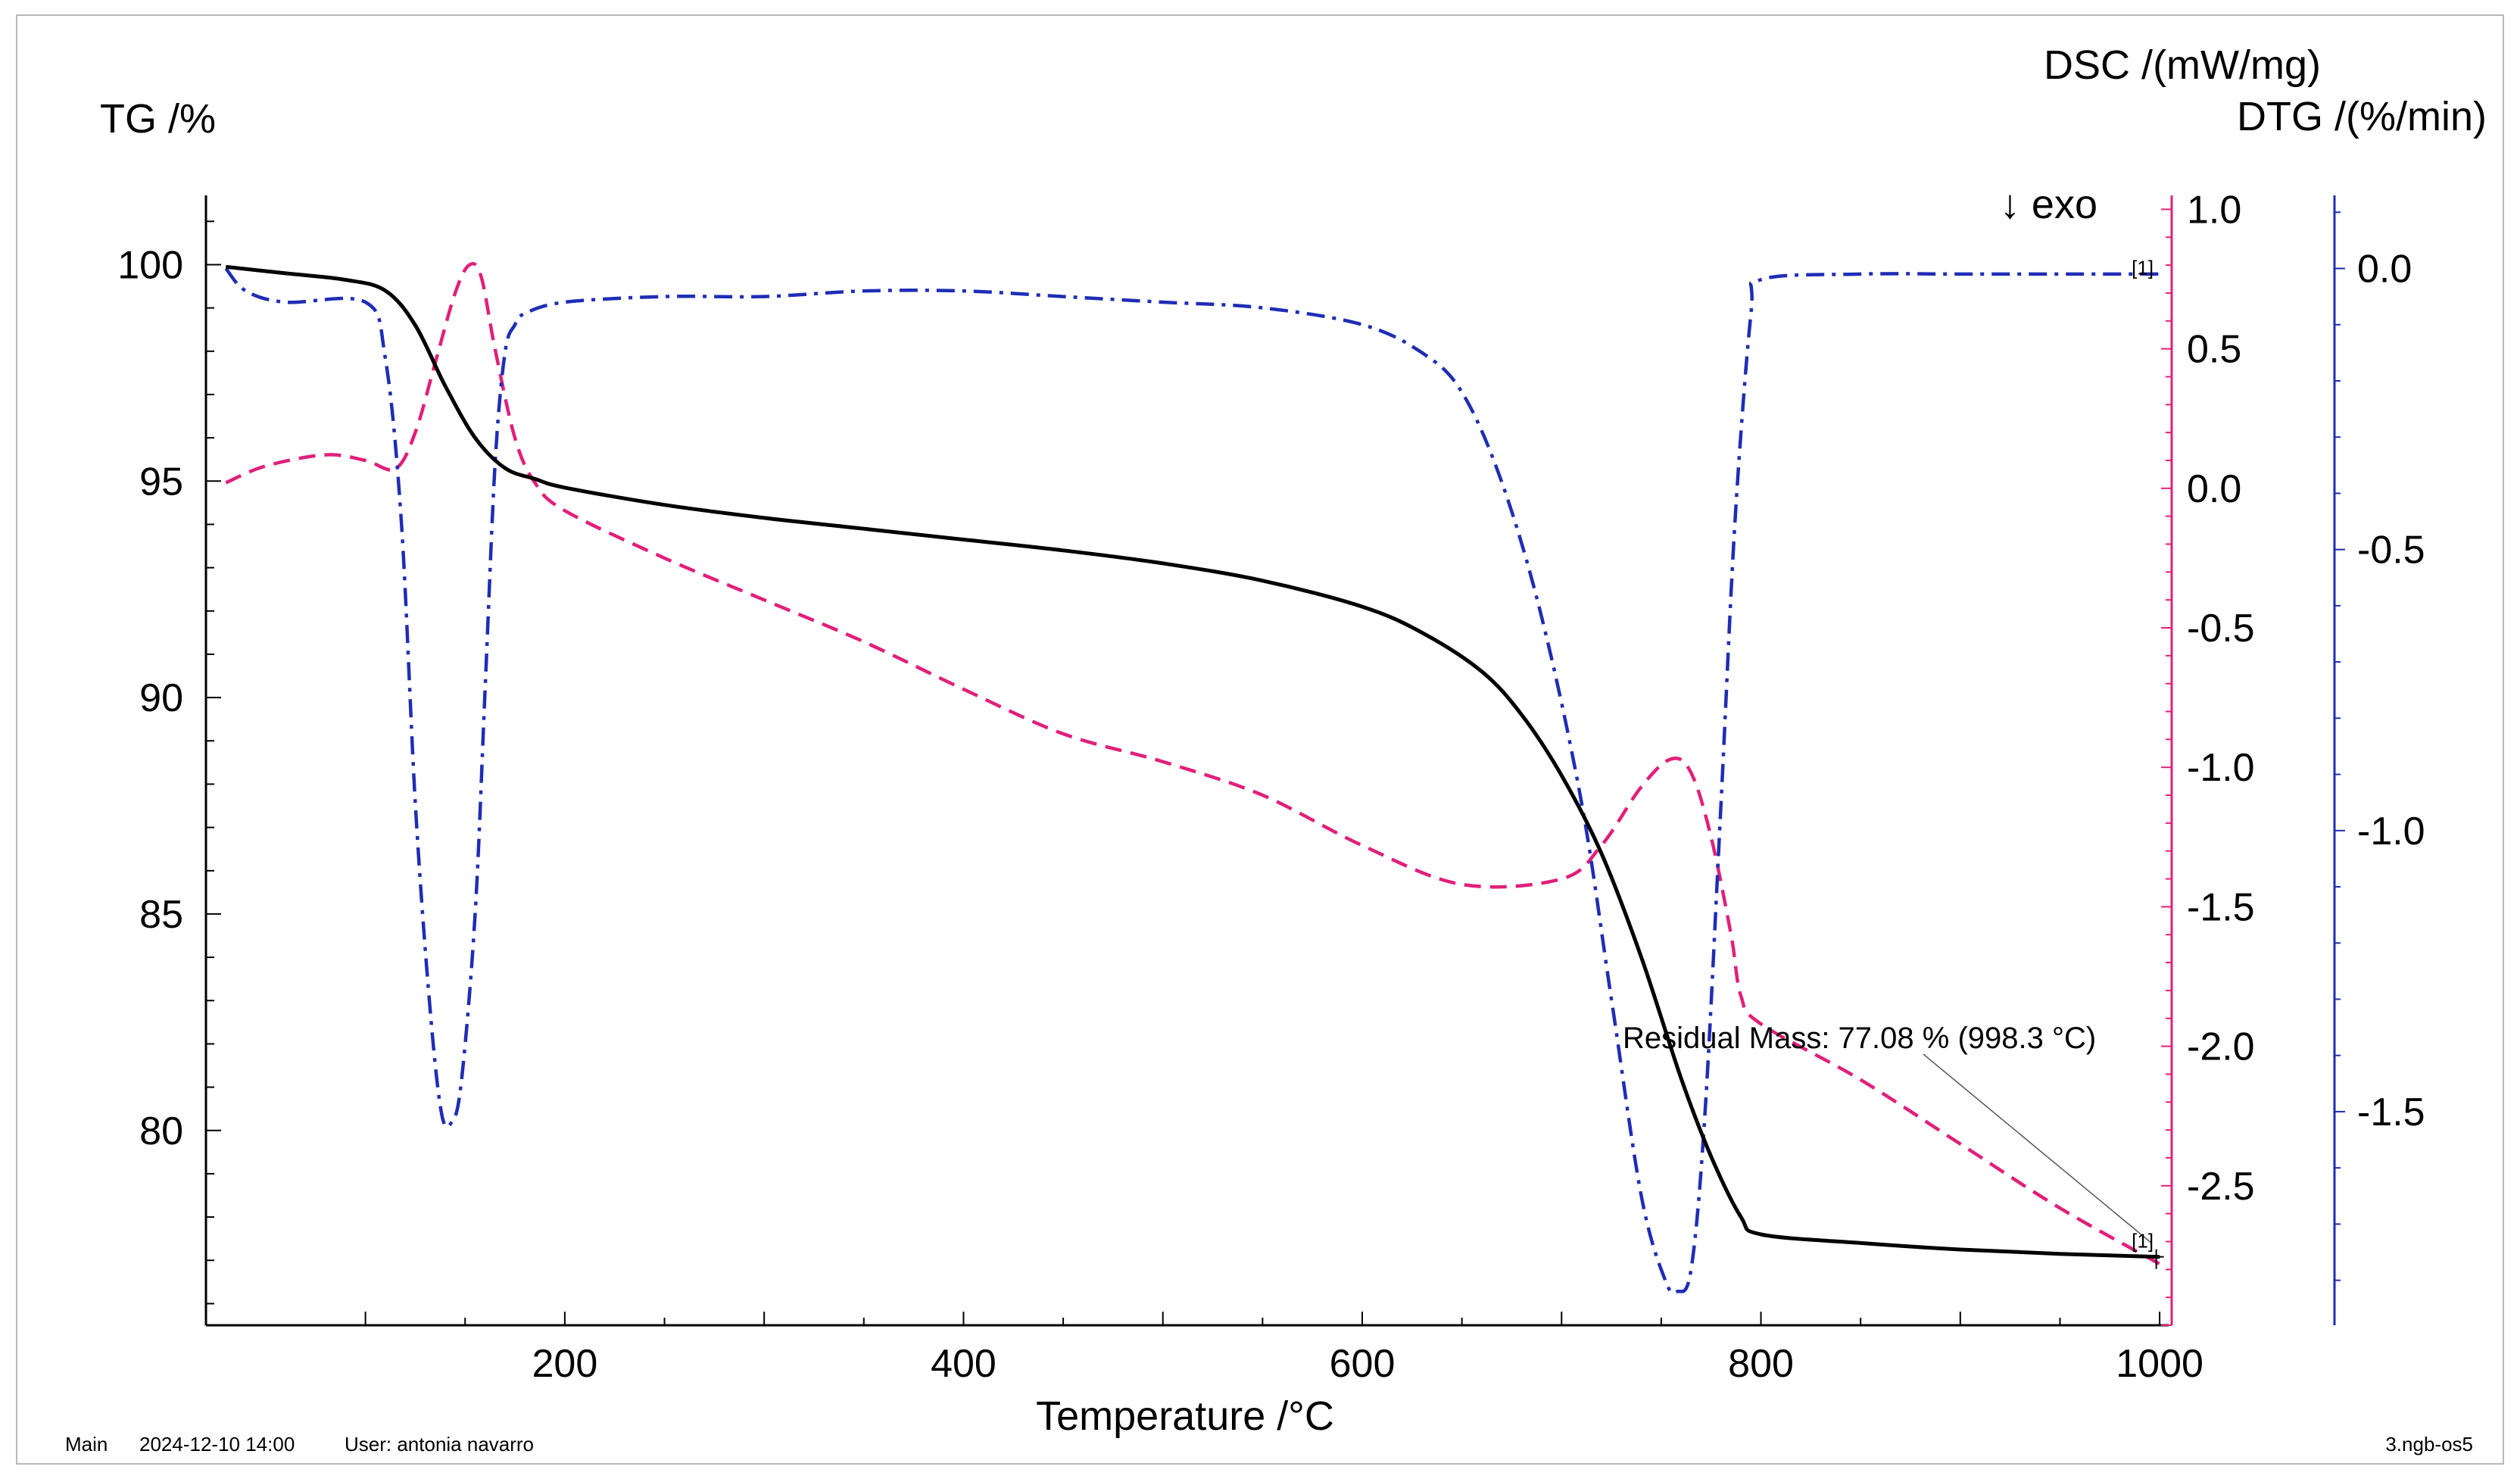 The height and width of the screenshot is (1479, 2520). I want to click on x-axis-label: Temperature /°C, so click(1185, 1416).